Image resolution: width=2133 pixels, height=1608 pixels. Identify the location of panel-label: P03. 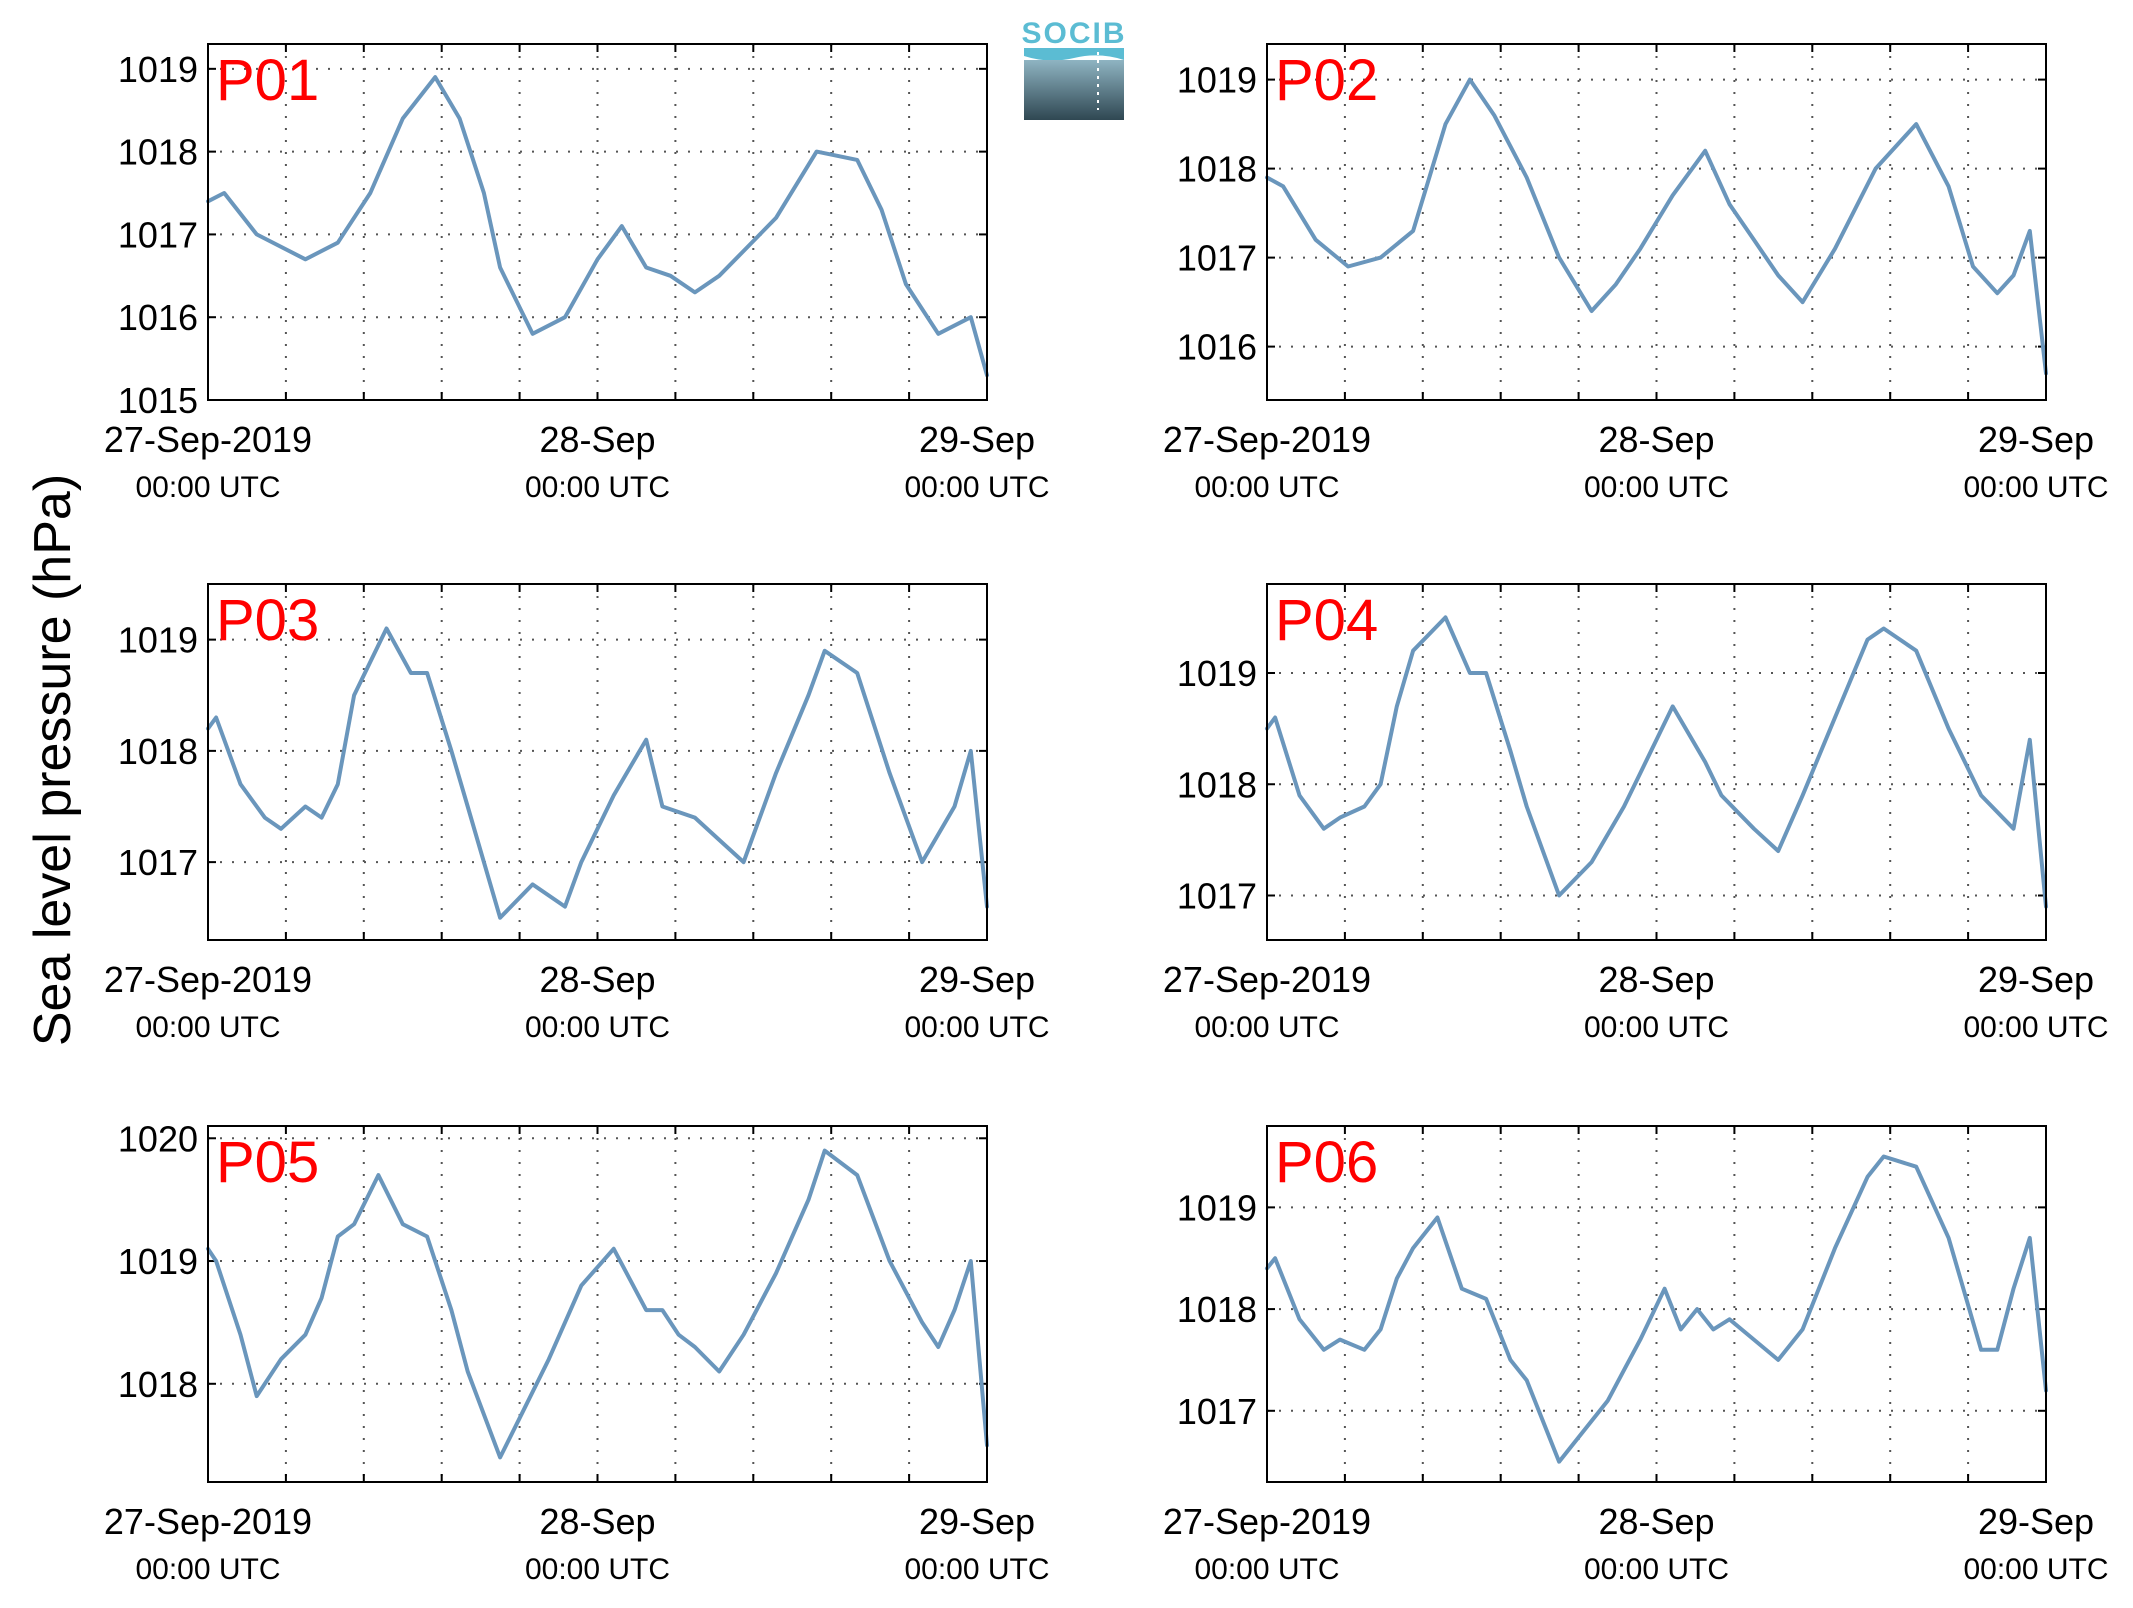
(267, 620).